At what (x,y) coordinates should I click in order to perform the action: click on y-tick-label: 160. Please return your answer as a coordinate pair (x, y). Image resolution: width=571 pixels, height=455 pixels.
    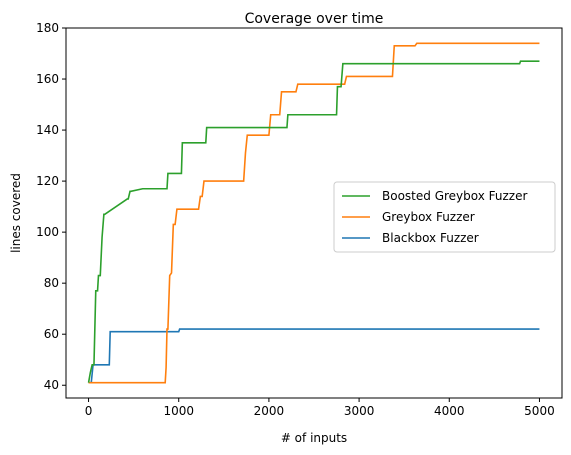
    Looking at the image, I should click on (47, 79).